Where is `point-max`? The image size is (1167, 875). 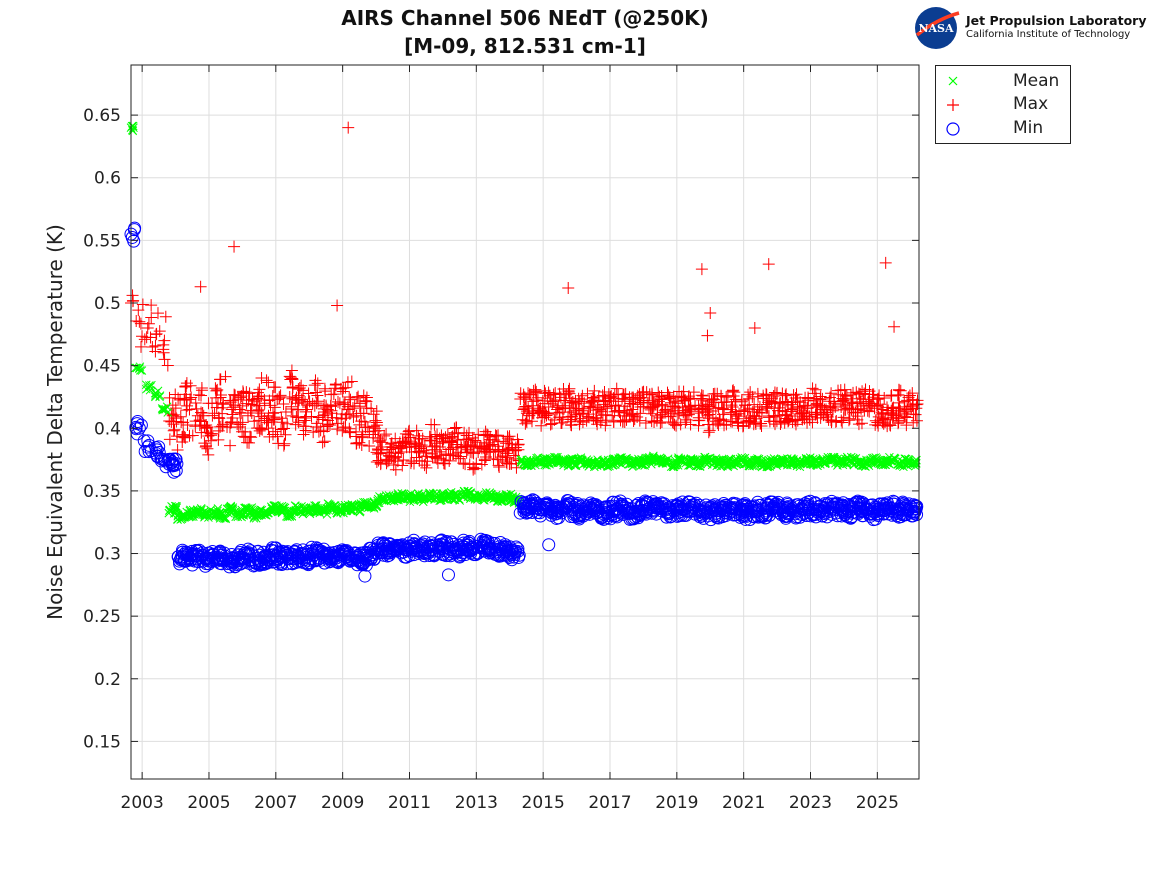 point-max is located at coordinates (590, 406).